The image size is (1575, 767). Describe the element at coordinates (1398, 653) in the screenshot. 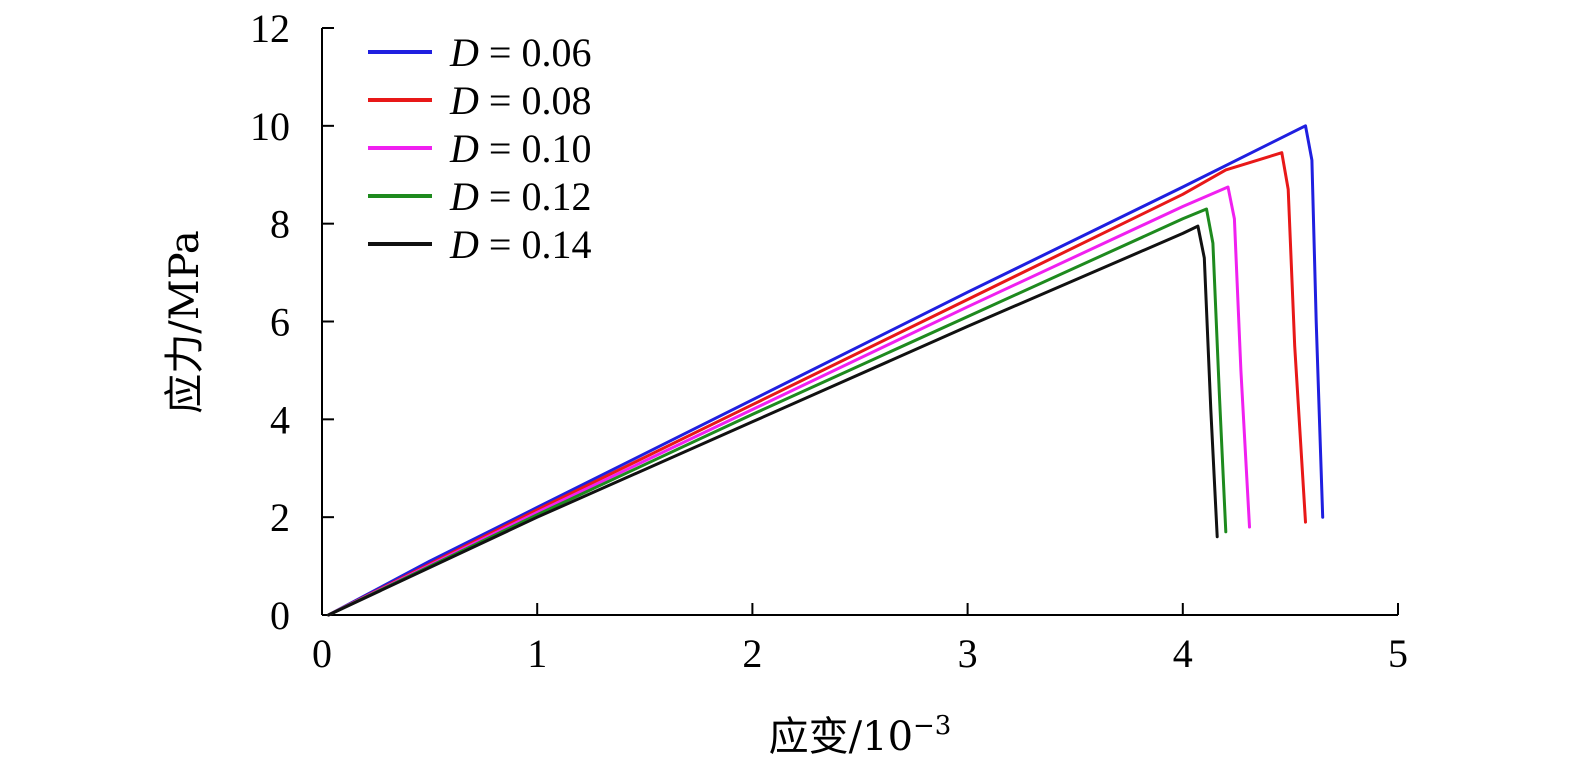

I see `x-tick-label: 5` at that location.